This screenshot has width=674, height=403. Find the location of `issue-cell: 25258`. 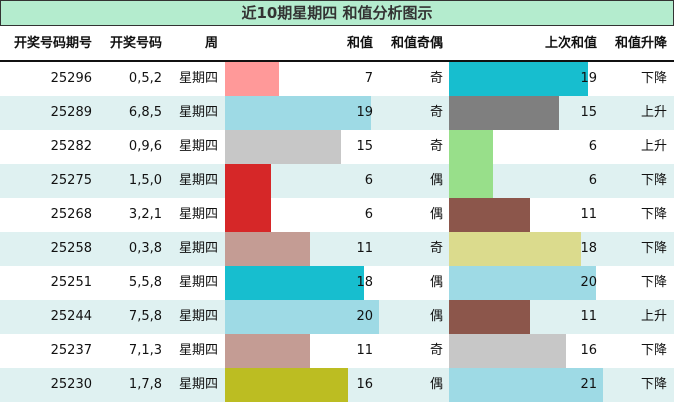

issue-cell: 25258 is located at coordinates (71, 248).